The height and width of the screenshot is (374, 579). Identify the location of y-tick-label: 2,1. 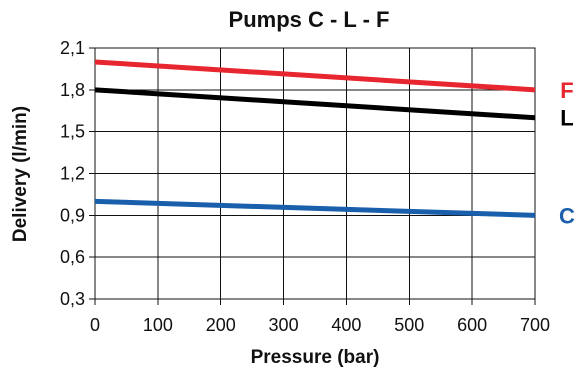
(72, 48).